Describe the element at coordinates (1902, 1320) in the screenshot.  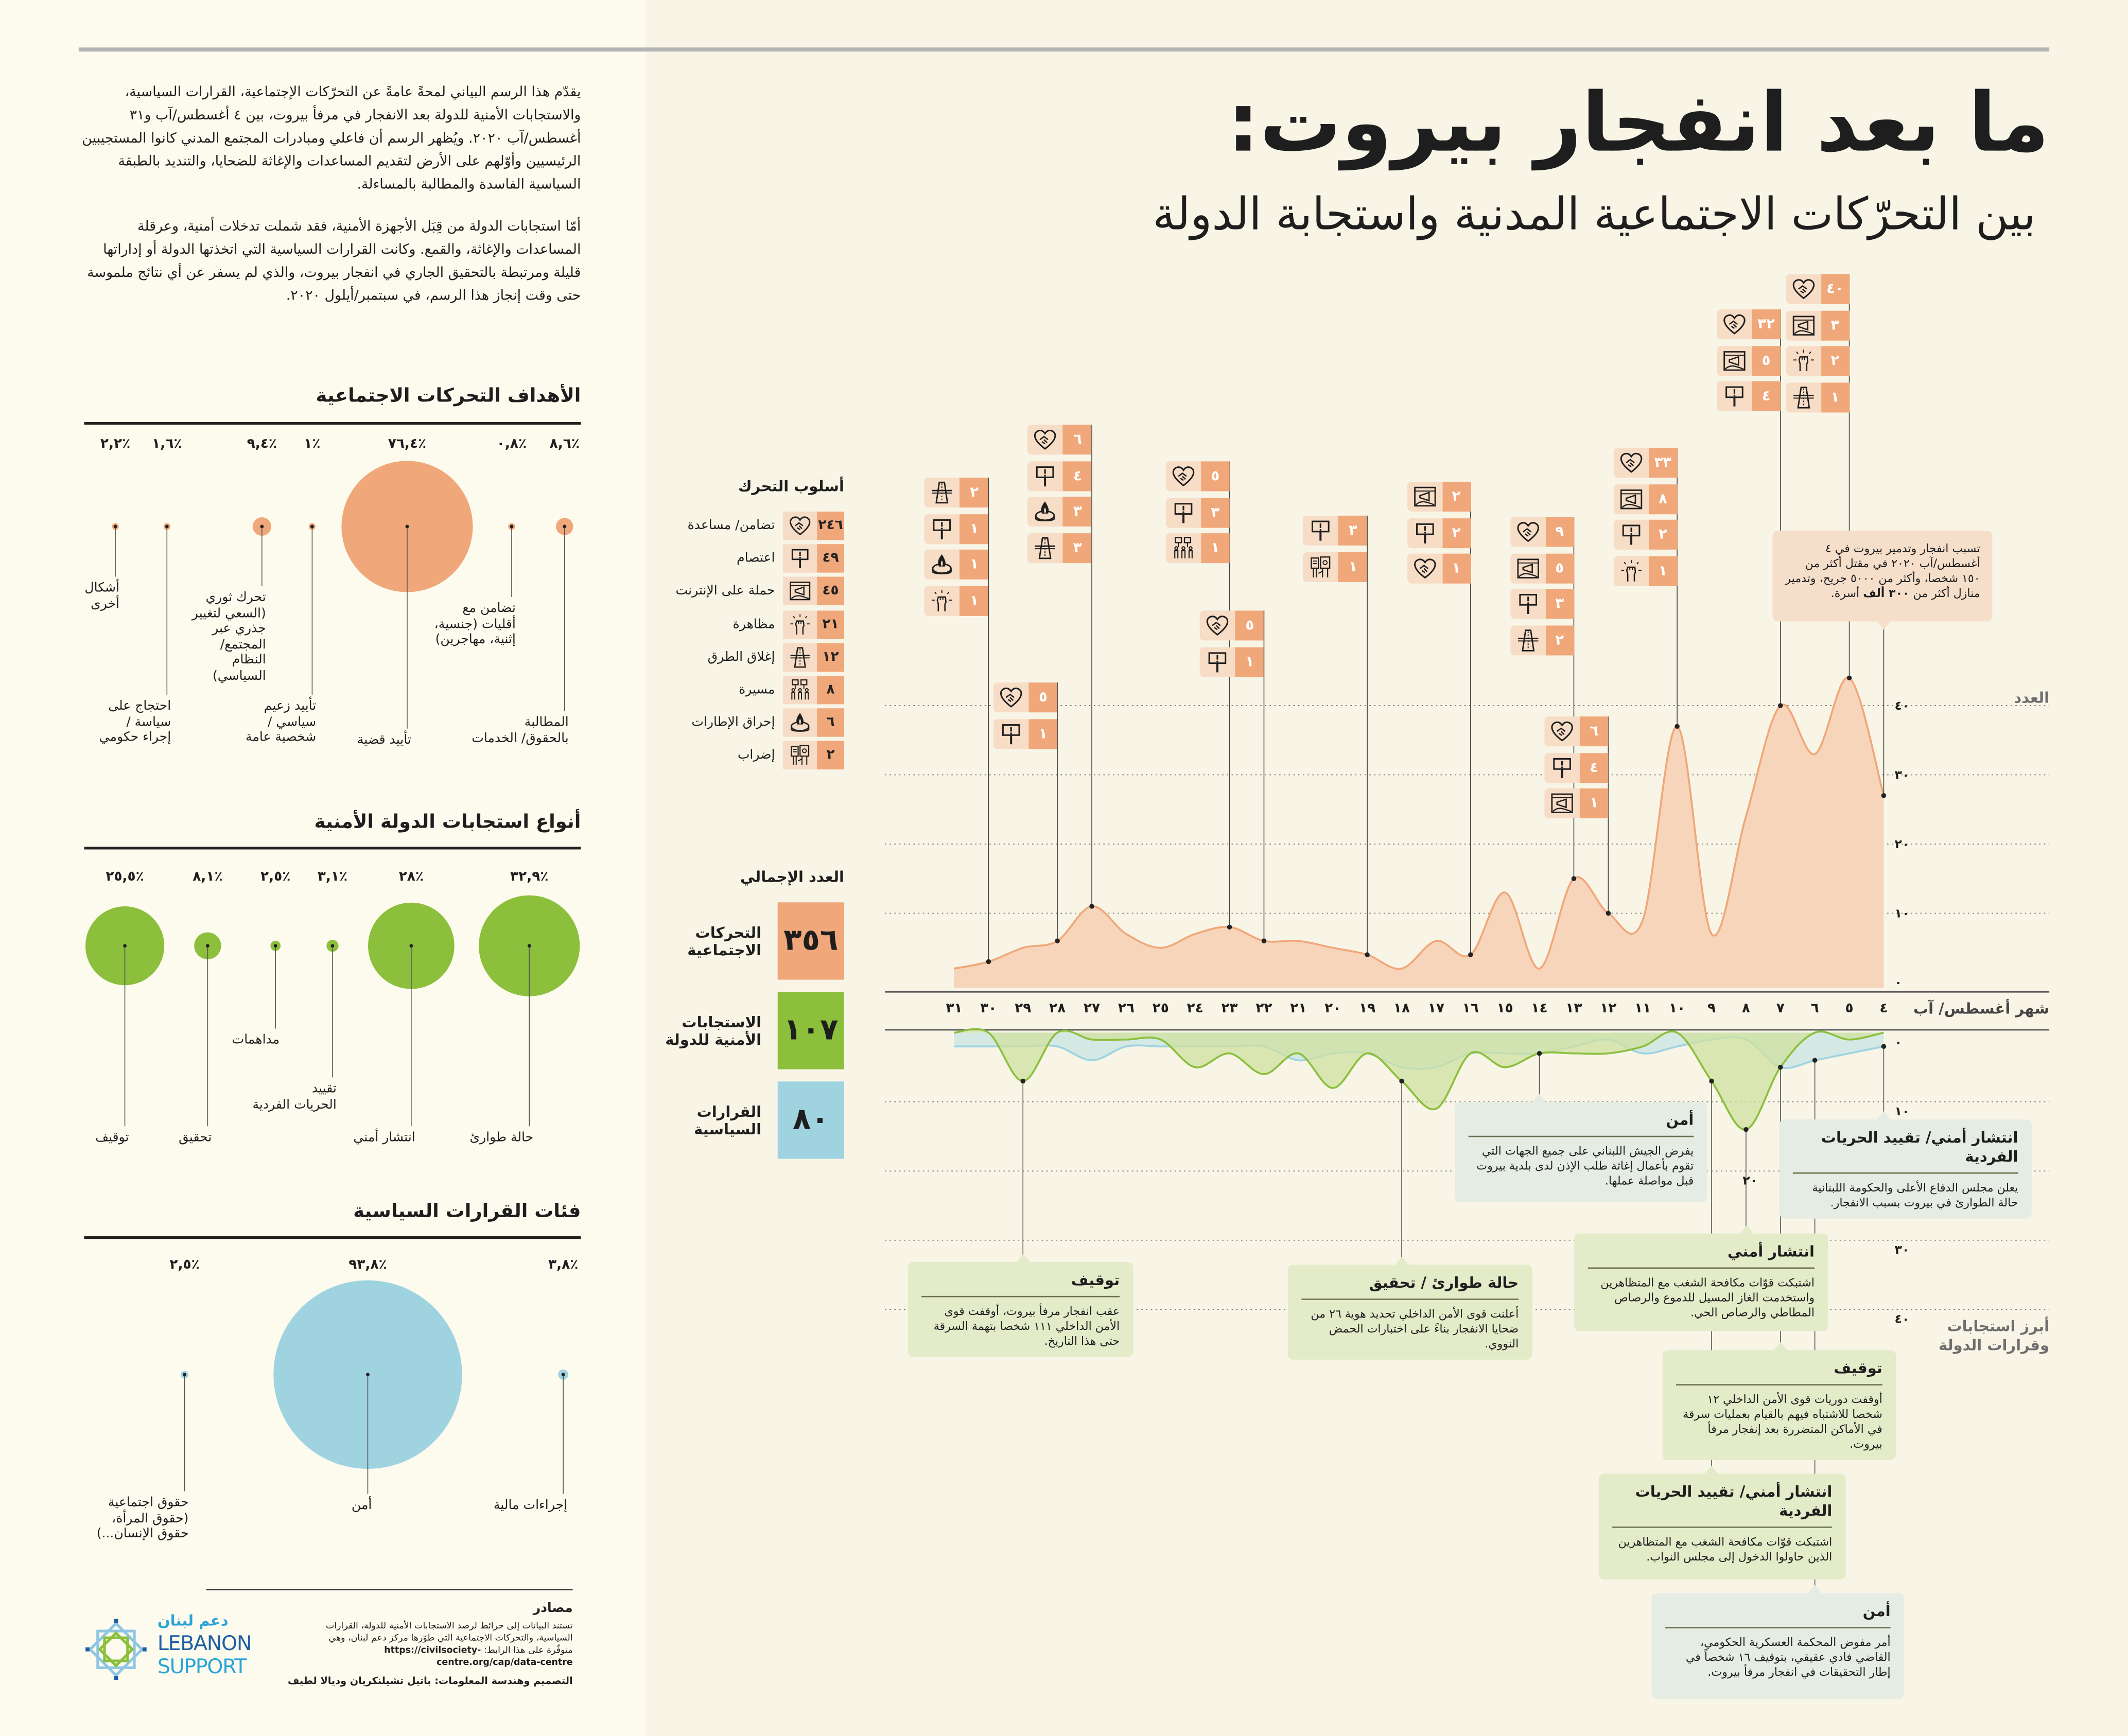
I see `lower-y-tick: ٤٠` at that location.